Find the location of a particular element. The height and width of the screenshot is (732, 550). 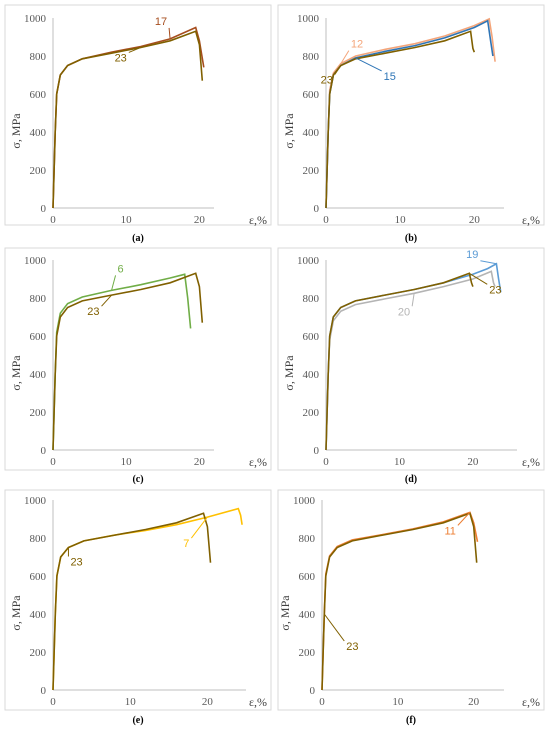

panel-caption: (a) is located at coordinates (138, 238).